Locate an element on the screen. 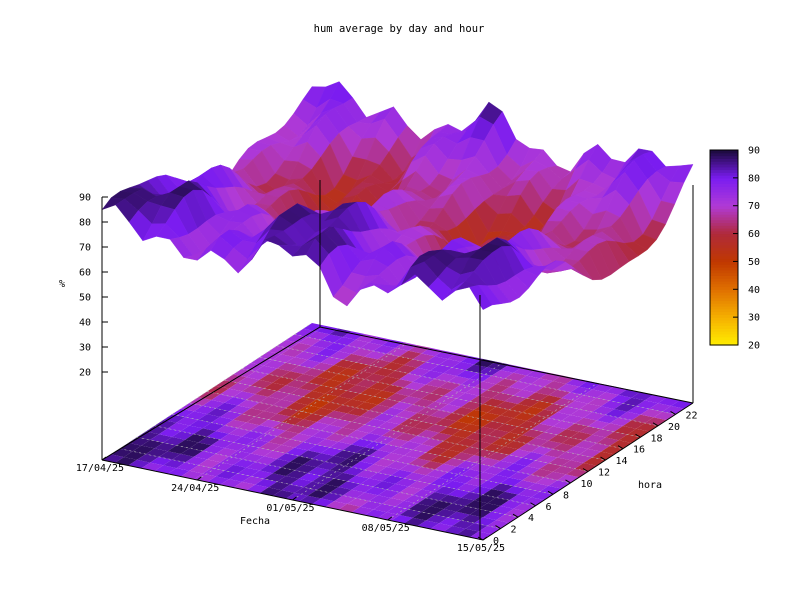  y-axis-label: hora is located at coordinates (650, 485).